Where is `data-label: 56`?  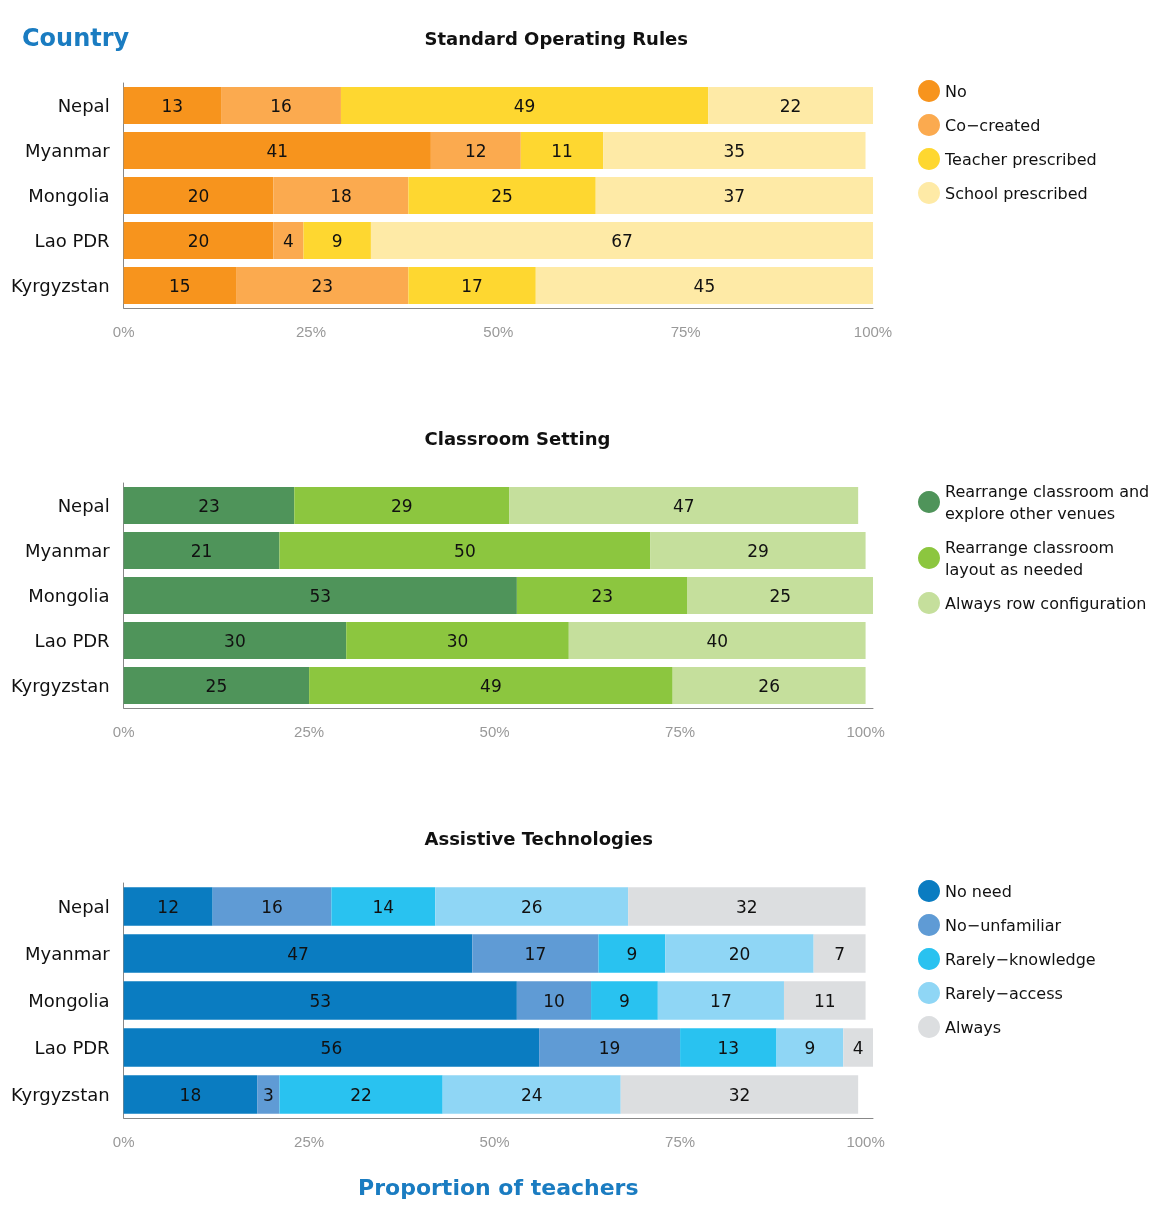 data-label: 56 is located at coordinates (331, 1047).